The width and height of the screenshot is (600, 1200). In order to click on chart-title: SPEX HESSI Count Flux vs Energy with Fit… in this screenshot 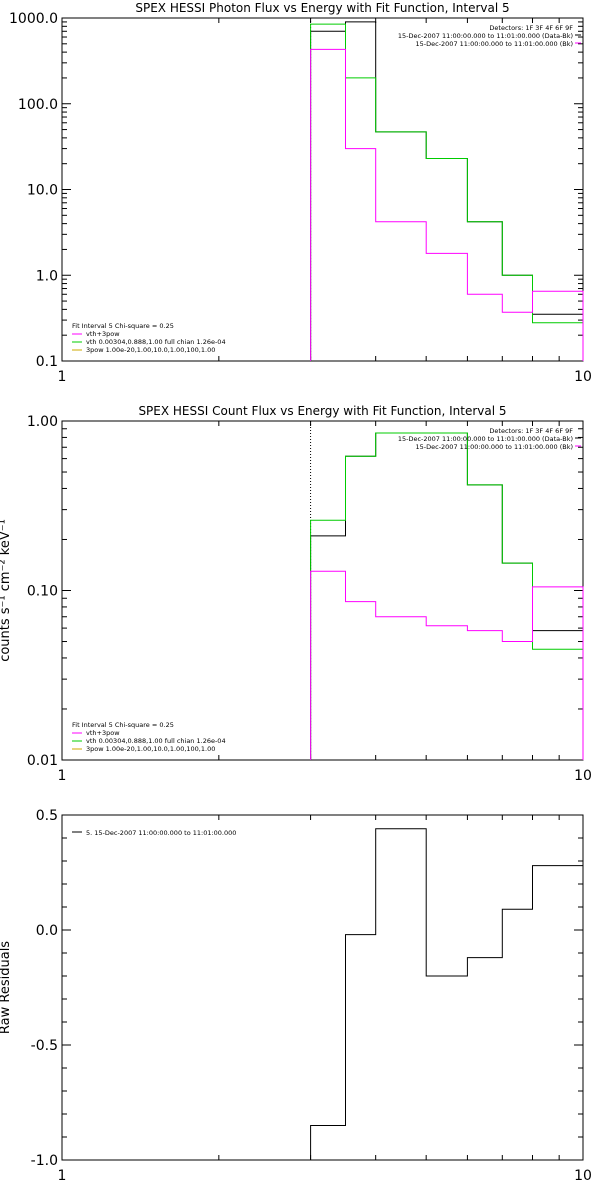, I will do `click(322, 411)`.